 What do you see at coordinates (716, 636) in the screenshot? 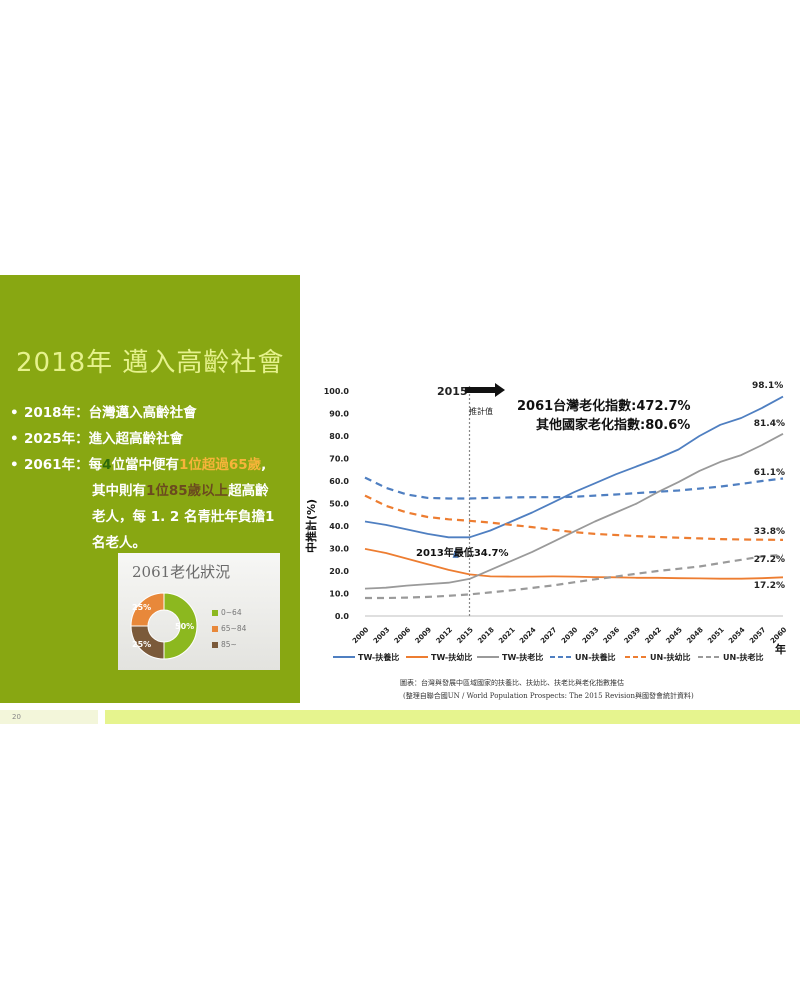
I see `x-tick-label: 2051` at bounding box center [716, 636].